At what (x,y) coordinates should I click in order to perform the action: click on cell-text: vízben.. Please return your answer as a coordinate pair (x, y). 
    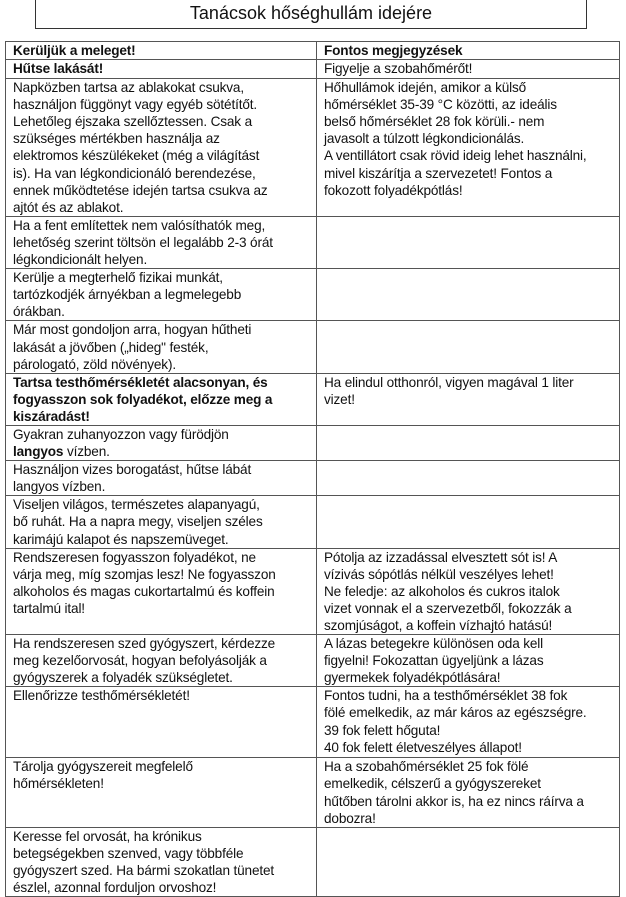
    Looking at the image, I should click on (86, 452).